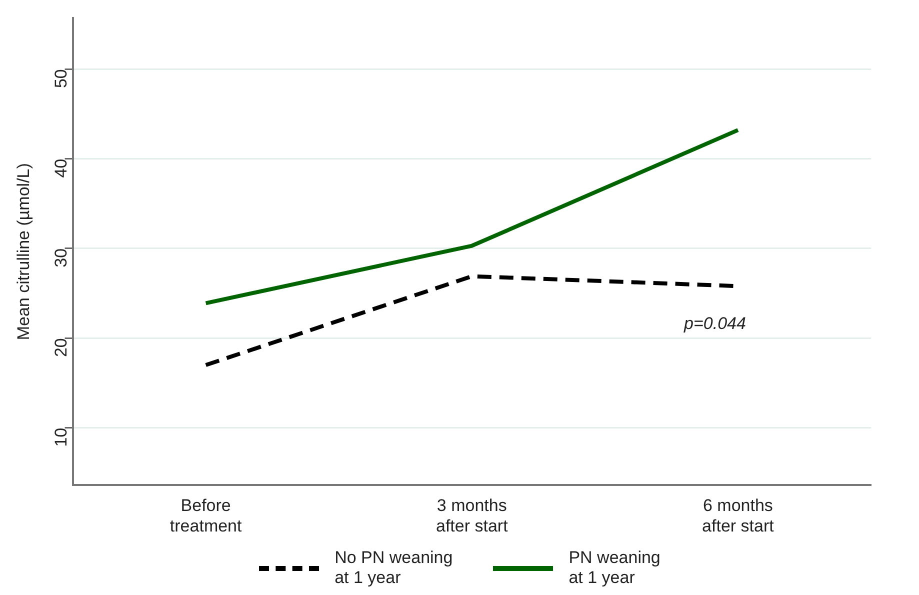 The width and height of the screenshot is (919, 595). Describe the element at coordinates (60, 78) in the screenshot. I see `y-tick-label: 50` at that location.